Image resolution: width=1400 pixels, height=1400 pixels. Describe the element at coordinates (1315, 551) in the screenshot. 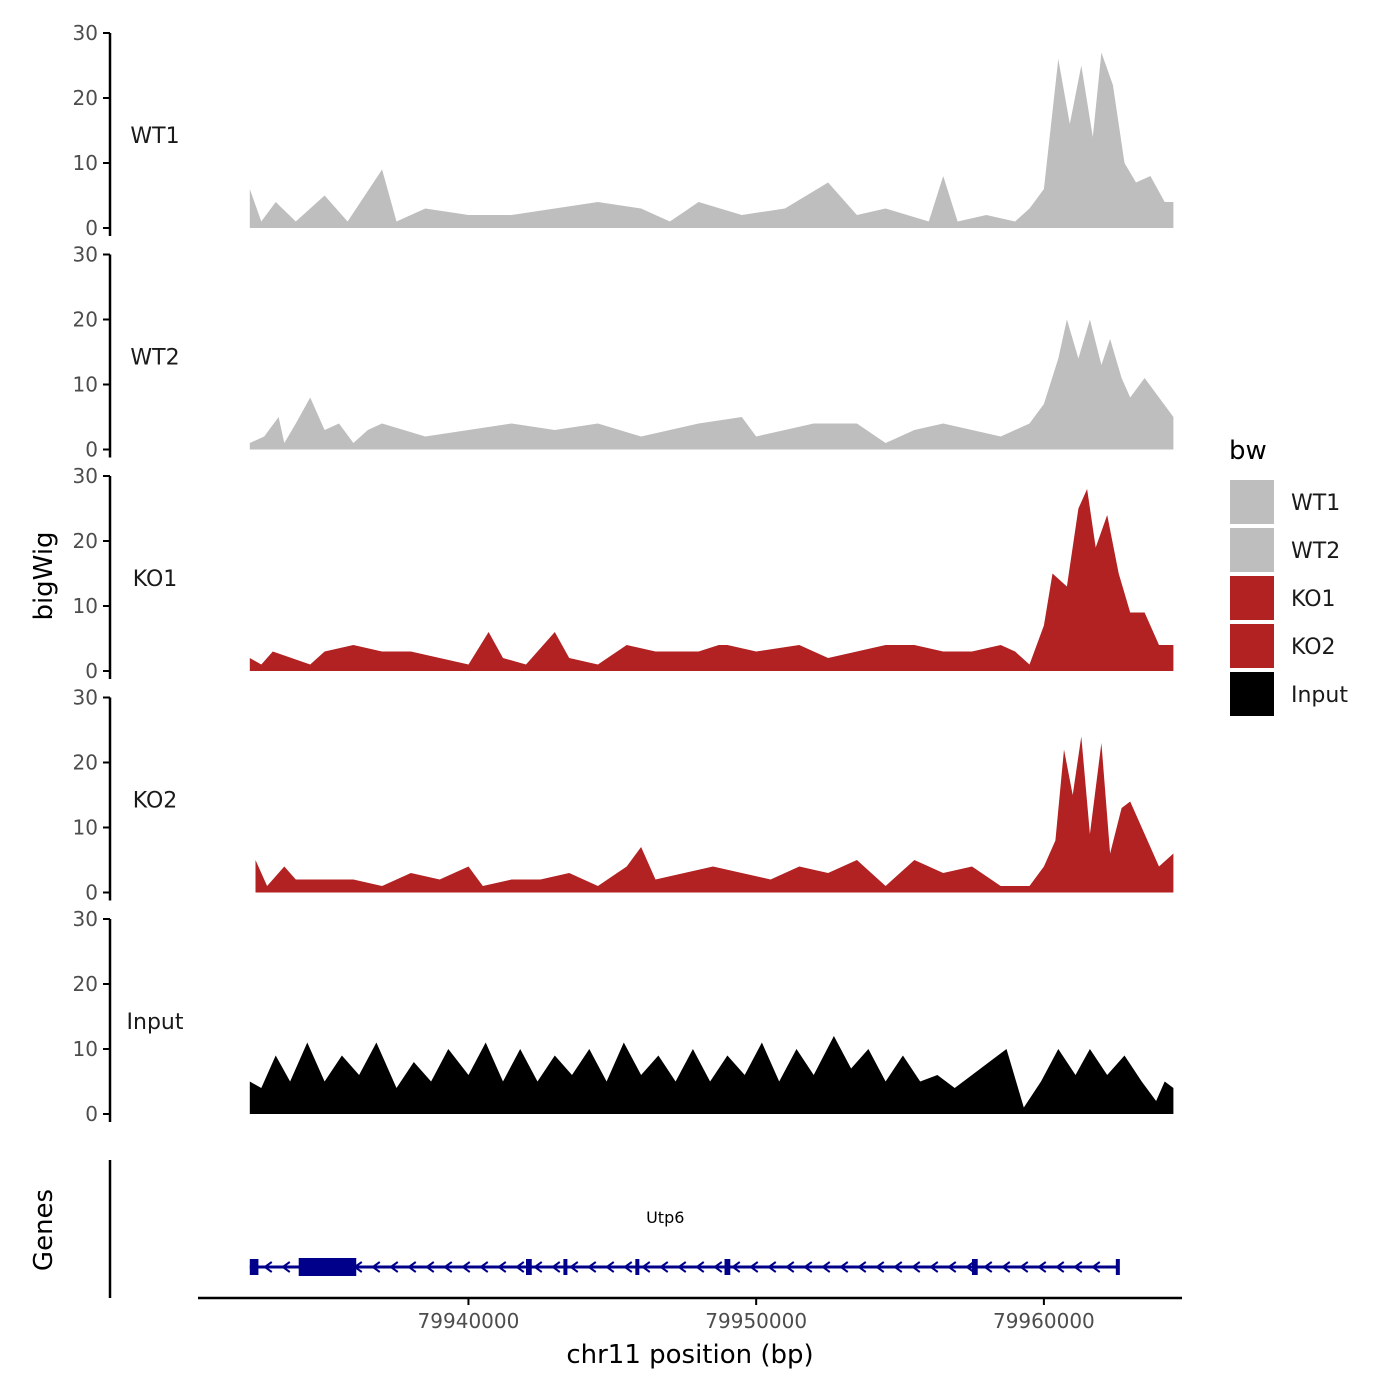

I see `legend-label: WT2` at that location.